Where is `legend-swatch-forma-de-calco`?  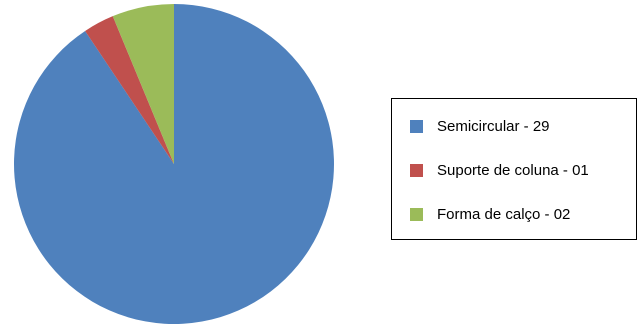
legend-swatch-forma-de-calco is located at coordinates (416, 214).